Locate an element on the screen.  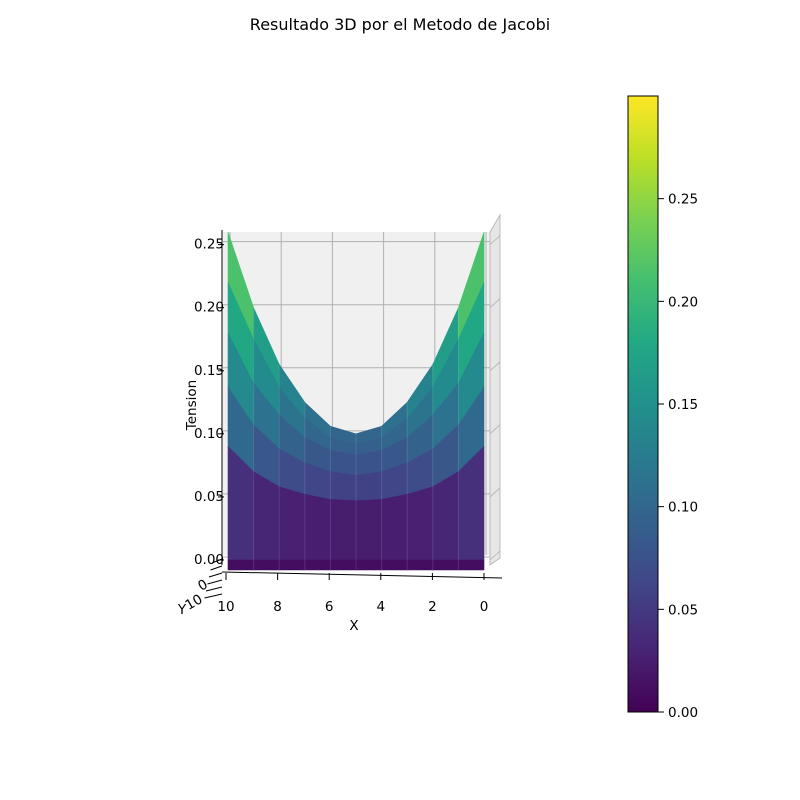
z-tick-label: 0.10 is located at coordinates (209, 434).